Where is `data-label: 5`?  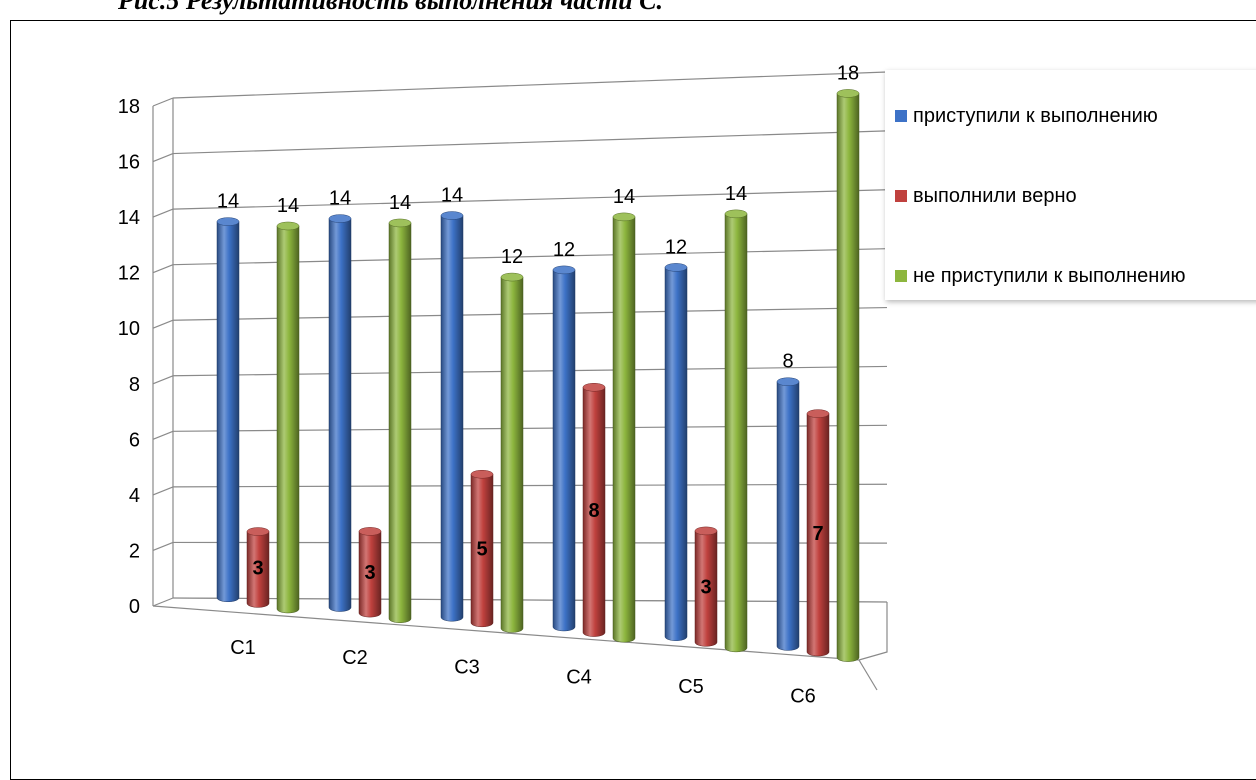
data-label: 5 is located at coordinates (481, 550).